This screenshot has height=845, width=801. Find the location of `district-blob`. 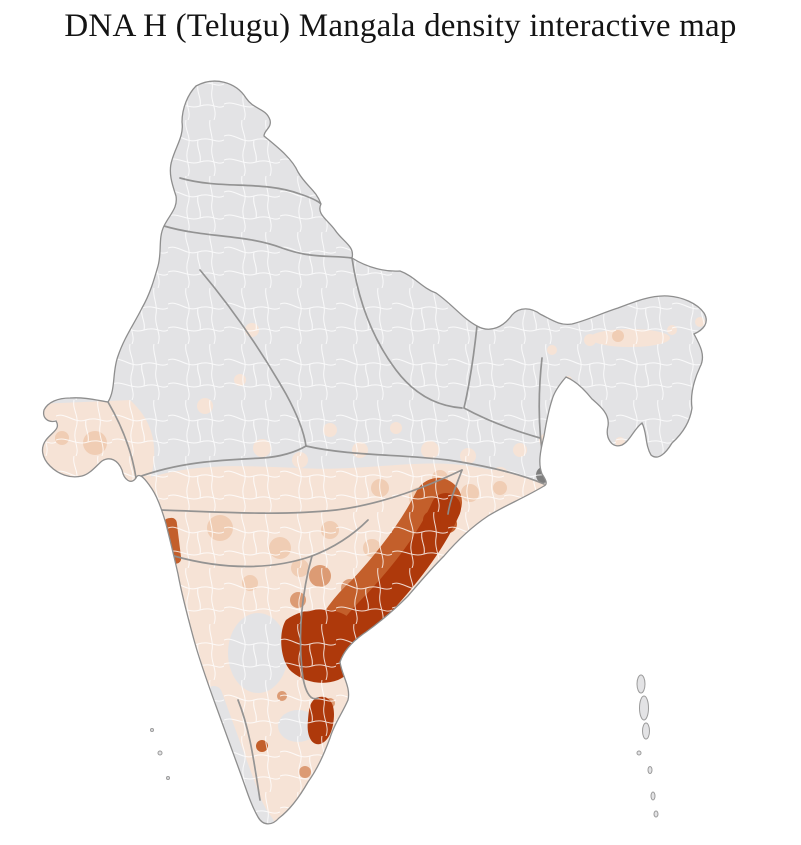

district-blob is located at coordinates (551, 488).